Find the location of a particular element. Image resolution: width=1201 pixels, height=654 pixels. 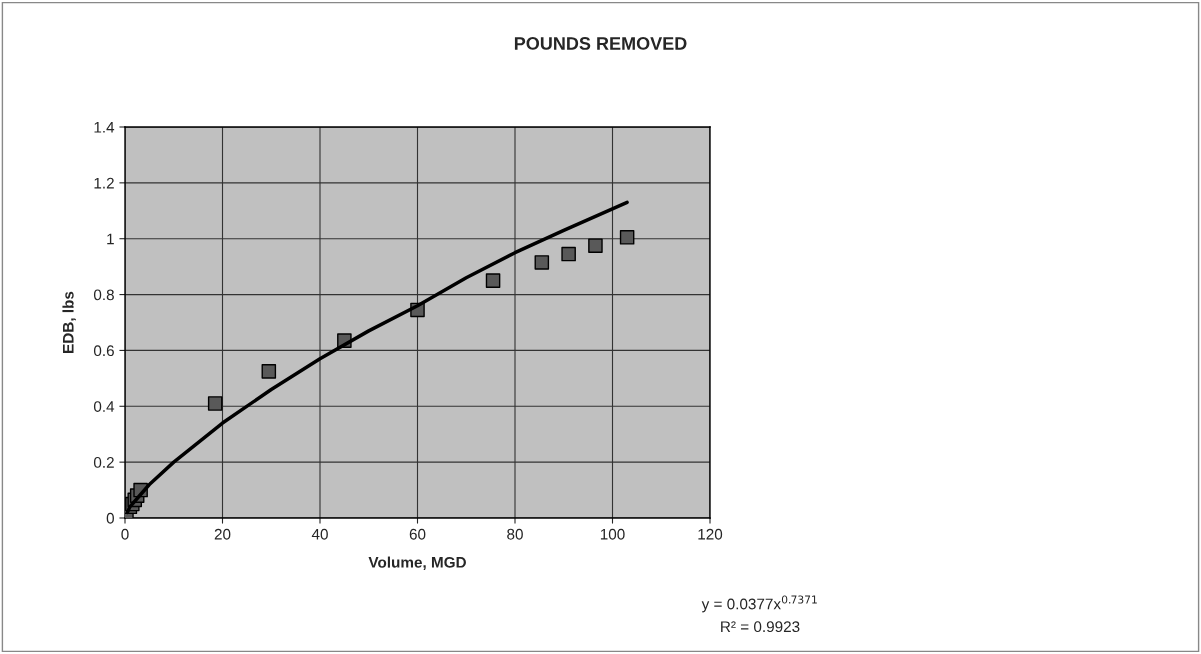

y-tick-label: 1.2 is located at coordinates (104, 183).